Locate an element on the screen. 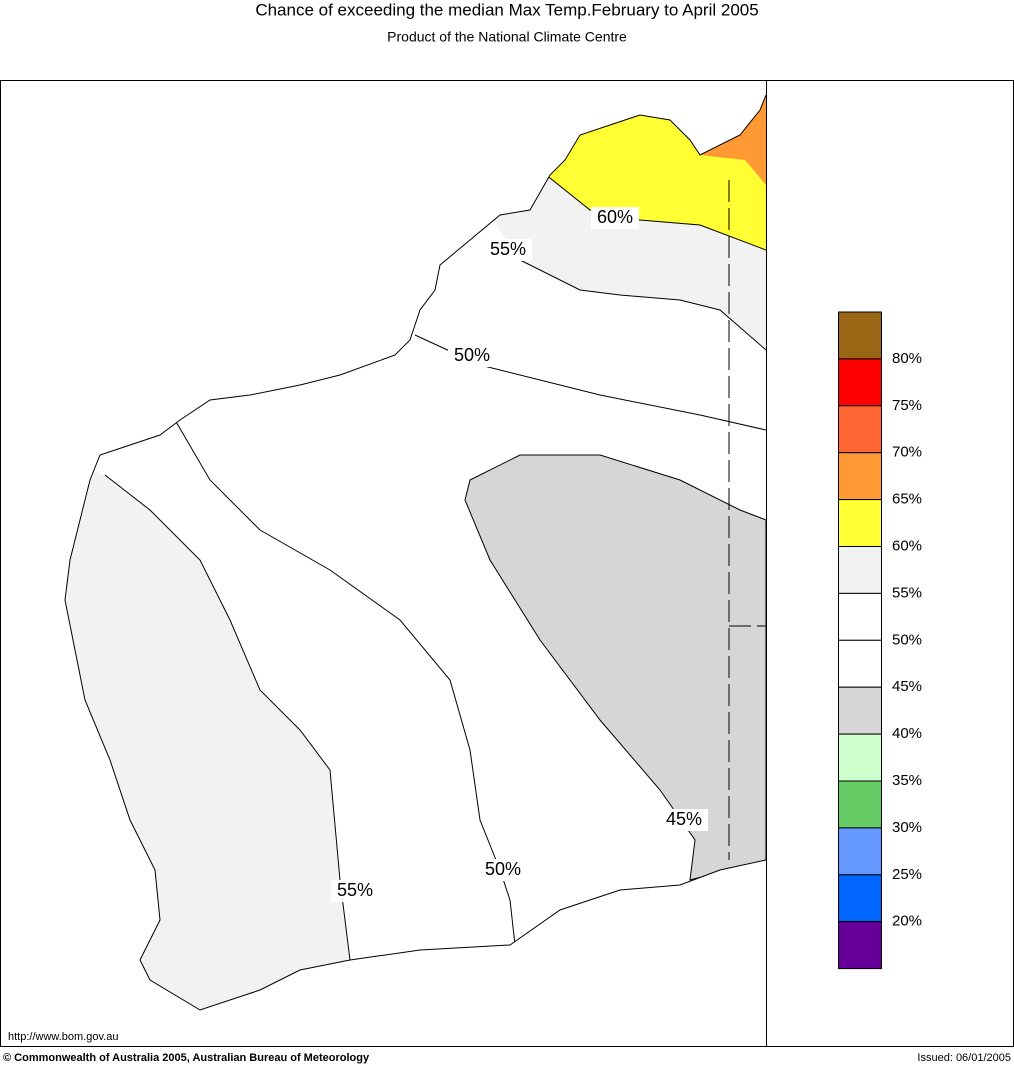 The image size is (1014, 1066). legend-label: 75% is located at coordinates (907, 405).